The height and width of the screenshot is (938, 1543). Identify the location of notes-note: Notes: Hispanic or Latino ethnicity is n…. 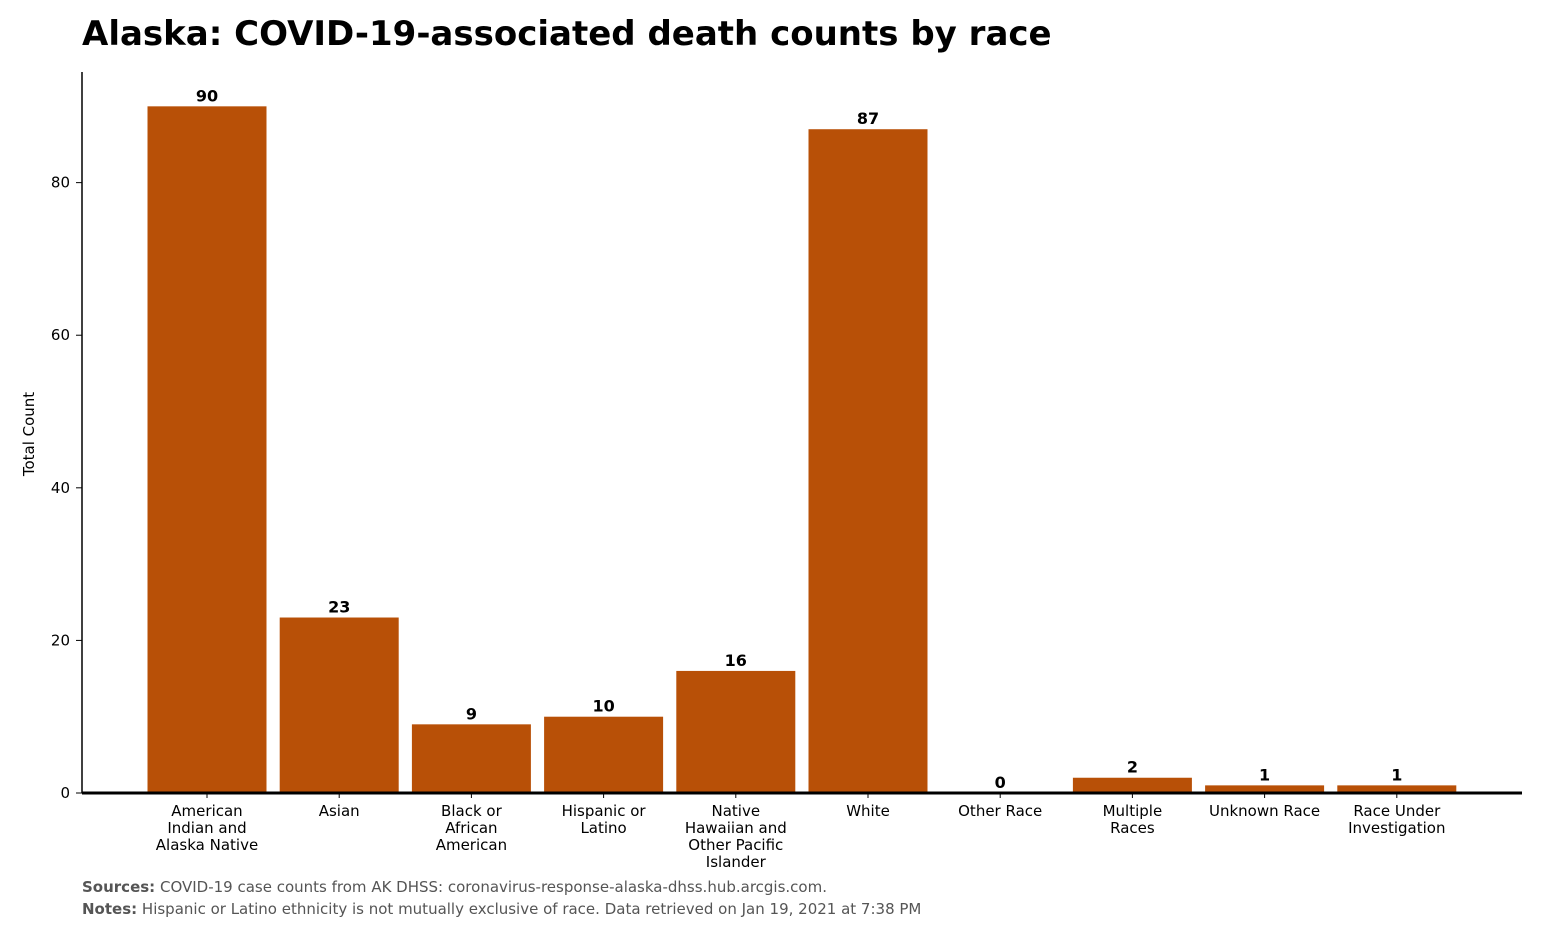
(501, 909).